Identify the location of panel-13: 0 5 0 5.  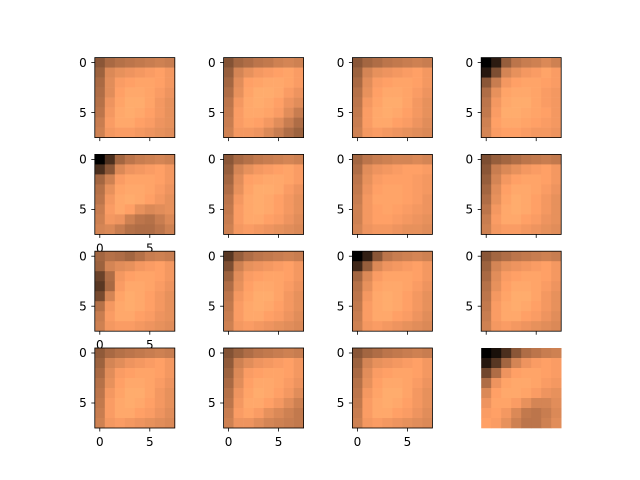
(127, 397).